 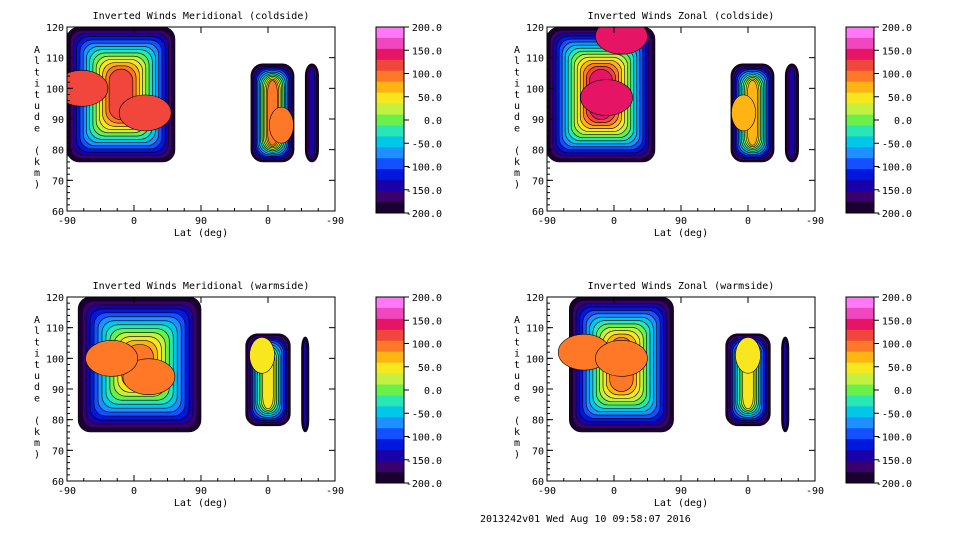 I want to click on x-tick-label: 90, so click(x=201, y=491).